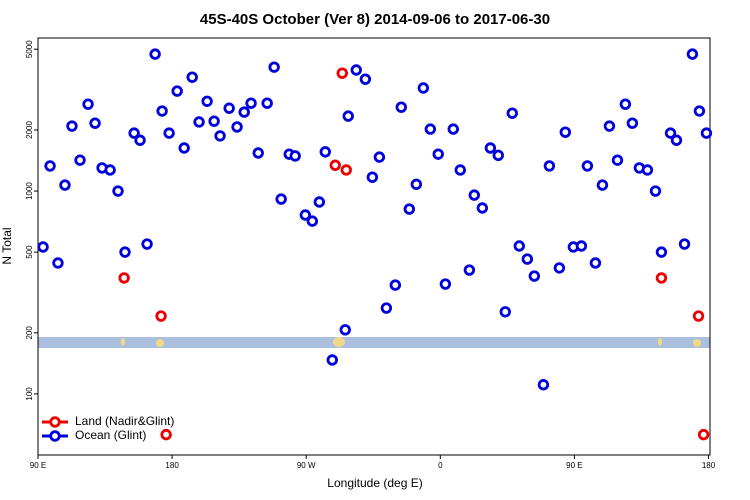 The image size is (750, 500). I want to click on map-band, so click(374, 342).